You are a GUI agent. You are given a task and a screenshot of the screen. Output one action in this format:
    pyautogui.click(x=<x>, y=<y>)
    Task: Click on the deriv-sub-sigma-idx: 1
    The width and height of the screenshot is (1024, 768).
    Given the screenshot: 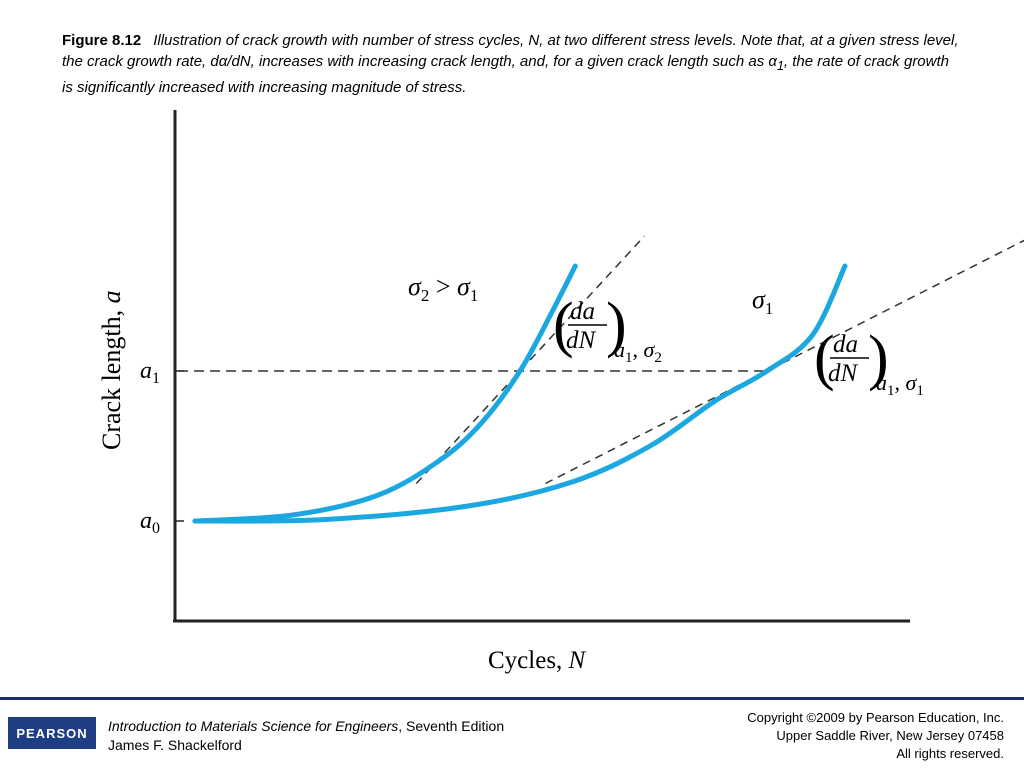 What is the action you would take?
    pyautogui.click(x=920, y=391)
    